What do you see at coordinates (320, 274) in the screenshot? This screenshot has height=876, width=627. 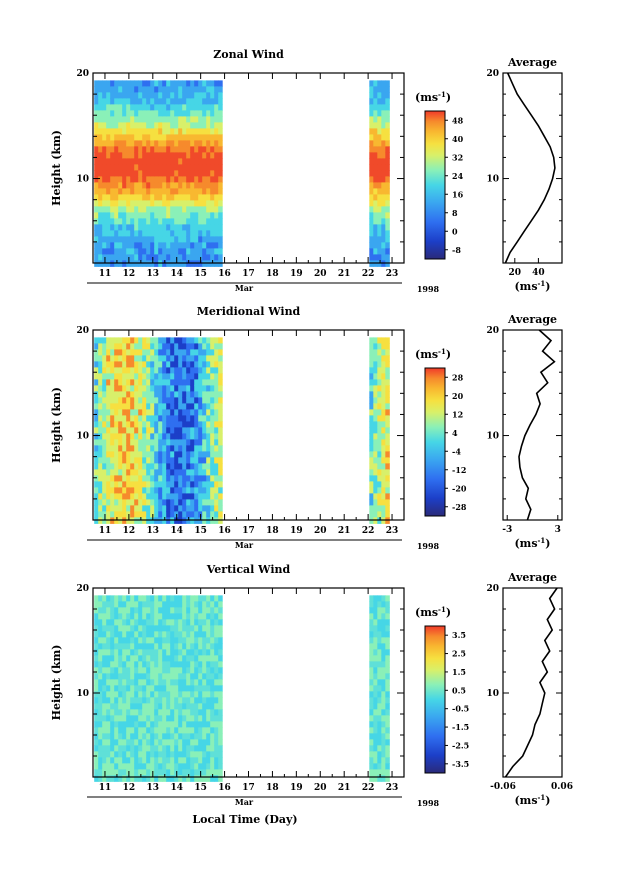 I see `x-tick-label: 20` at bounding box center [320, 274].